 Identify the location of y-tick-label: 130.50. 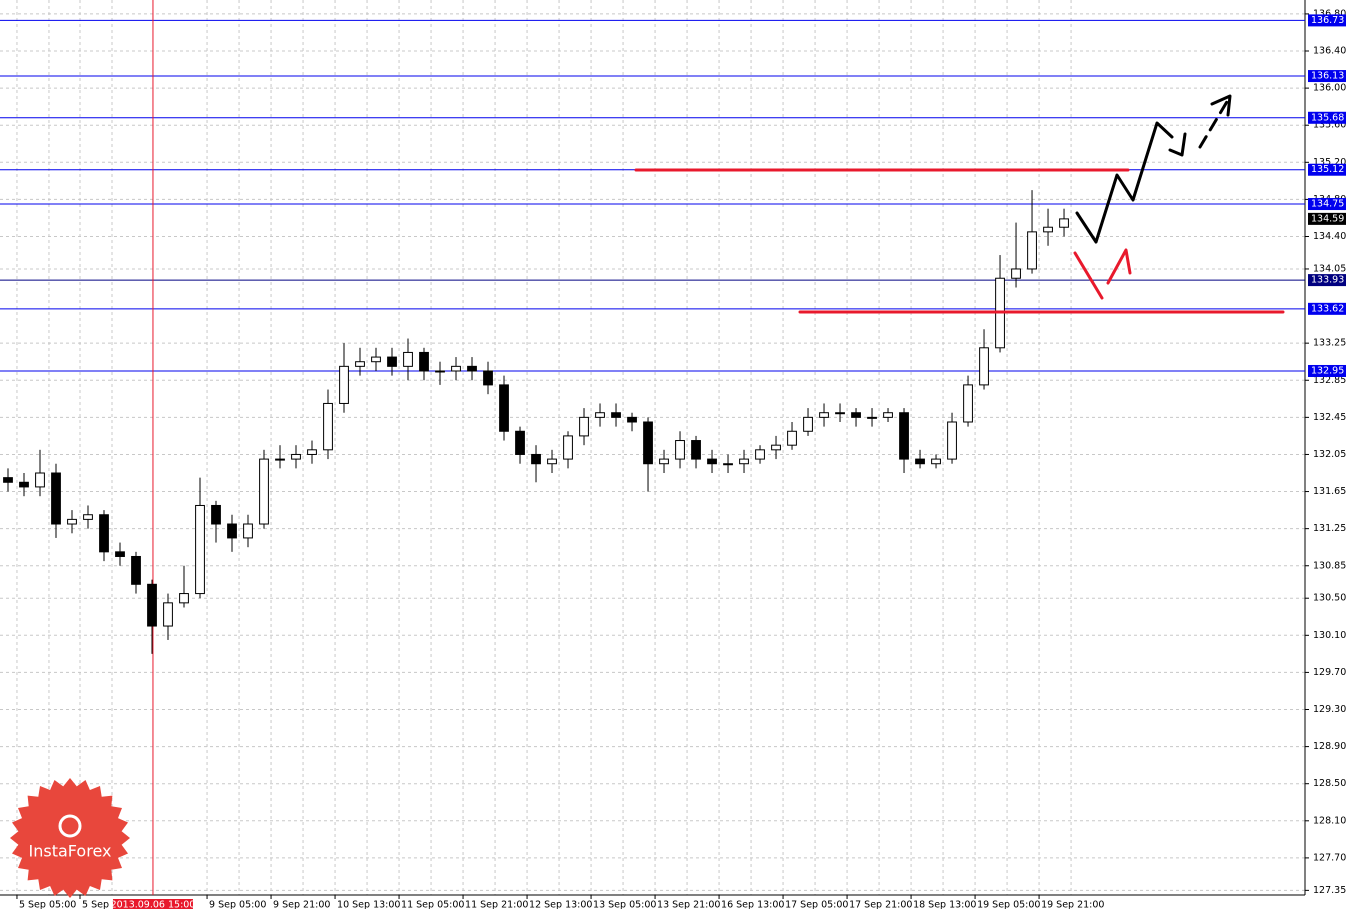
(1329, 598).